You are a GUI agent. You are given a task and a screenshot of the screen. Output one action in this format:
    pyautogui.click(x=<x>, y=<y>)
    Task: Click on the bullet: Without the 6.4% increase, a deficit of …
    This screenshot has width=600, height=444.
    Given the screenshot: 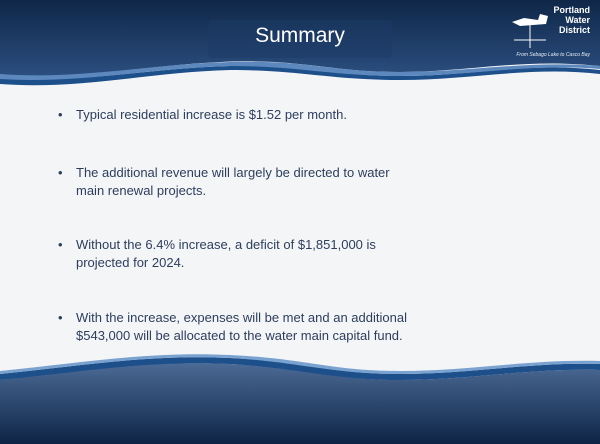 What is the action you would take?
    pyautogui.click(x=305, y=254)
    